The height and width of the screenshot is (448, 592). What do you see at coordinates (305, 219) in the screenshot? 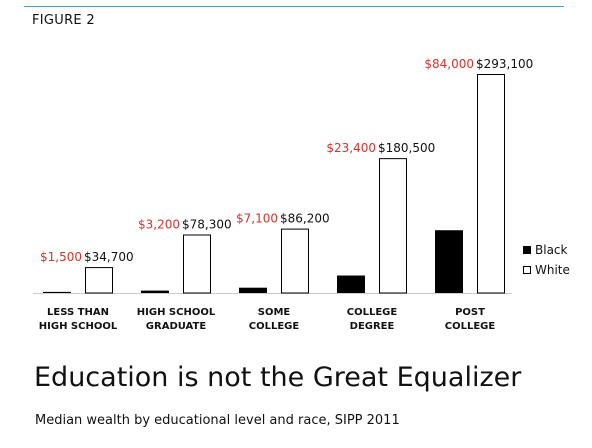
I see `data-label-white: $86,200` at bounding box center [305, 219].